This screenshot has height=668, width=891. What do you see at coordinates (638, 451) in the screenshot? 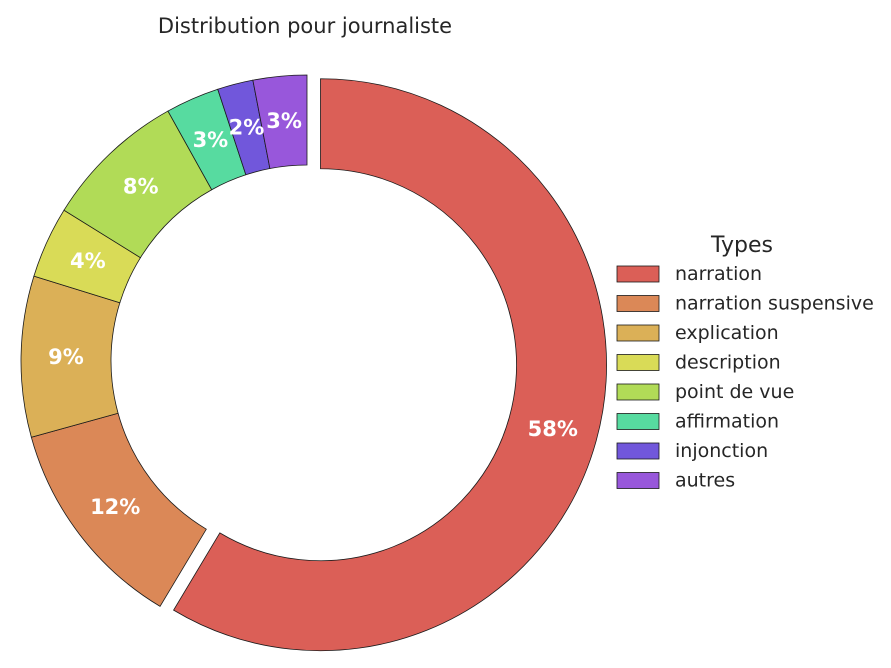
I see `legend-swatch-injonction` at bounding box center [638, 451].